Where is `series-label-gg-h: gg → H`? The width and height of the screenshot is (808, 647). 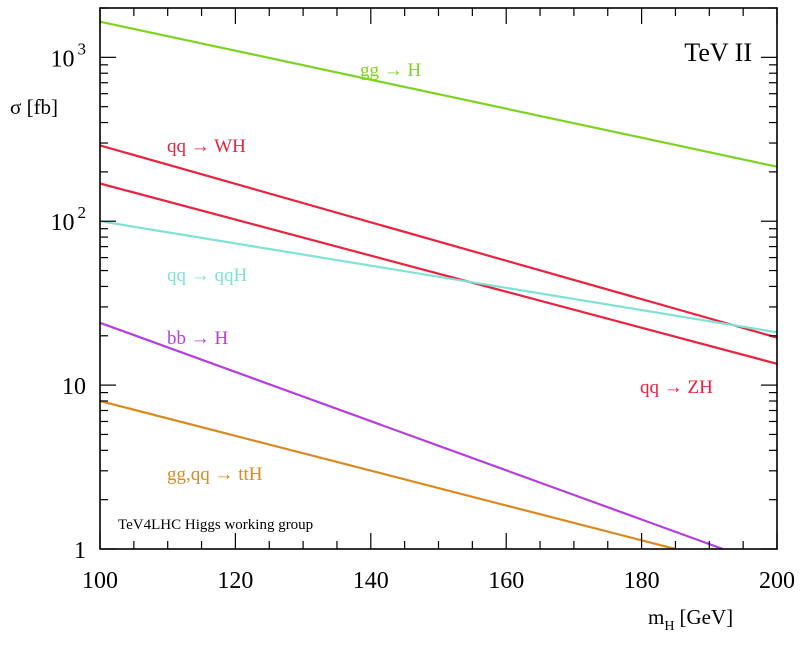
series-label-gg-h: gg → H is located at coordinates (391, 70).